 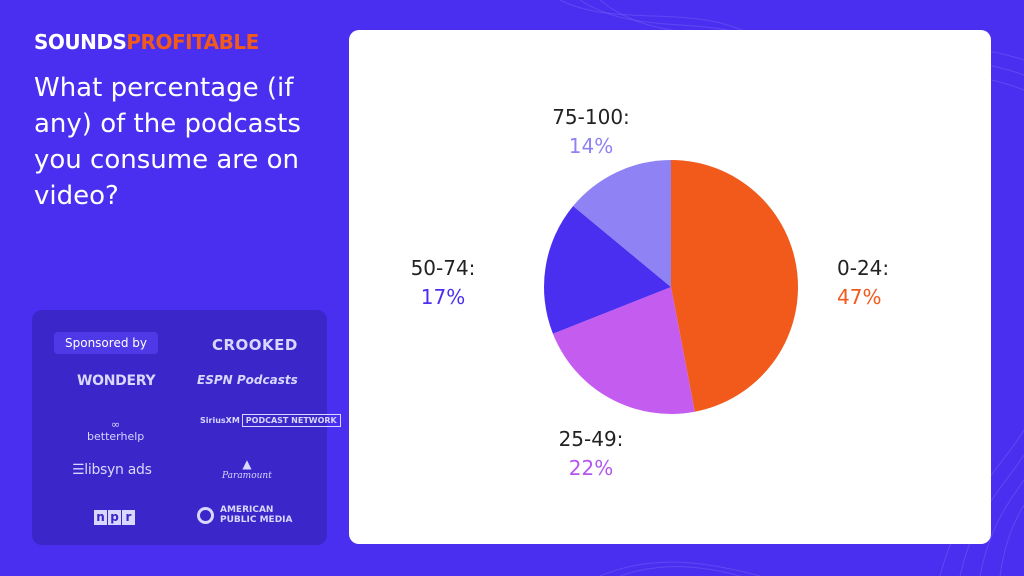 What do you see at coordinates (114, 517) in the screenshot?
I see `npr-letter-p: p` at bounding box center [114, 517].